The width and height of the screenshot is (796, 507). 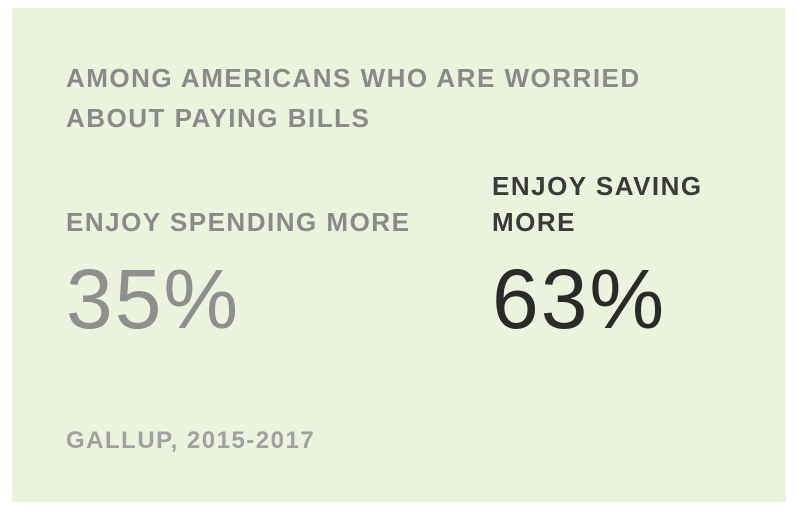 I want to click on stat-label-box: ENJOY SPENDING MORE, so click(x=266, y=204).